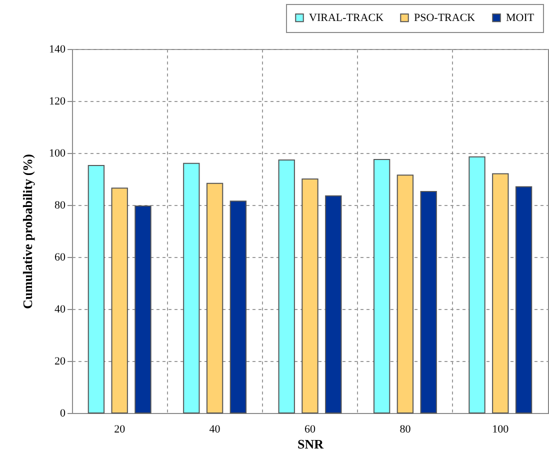 Image resolution: width=549 pixels, height=453 pixels. I want to click on legend-label: VIRAL-TRACK, so click(346, 18).